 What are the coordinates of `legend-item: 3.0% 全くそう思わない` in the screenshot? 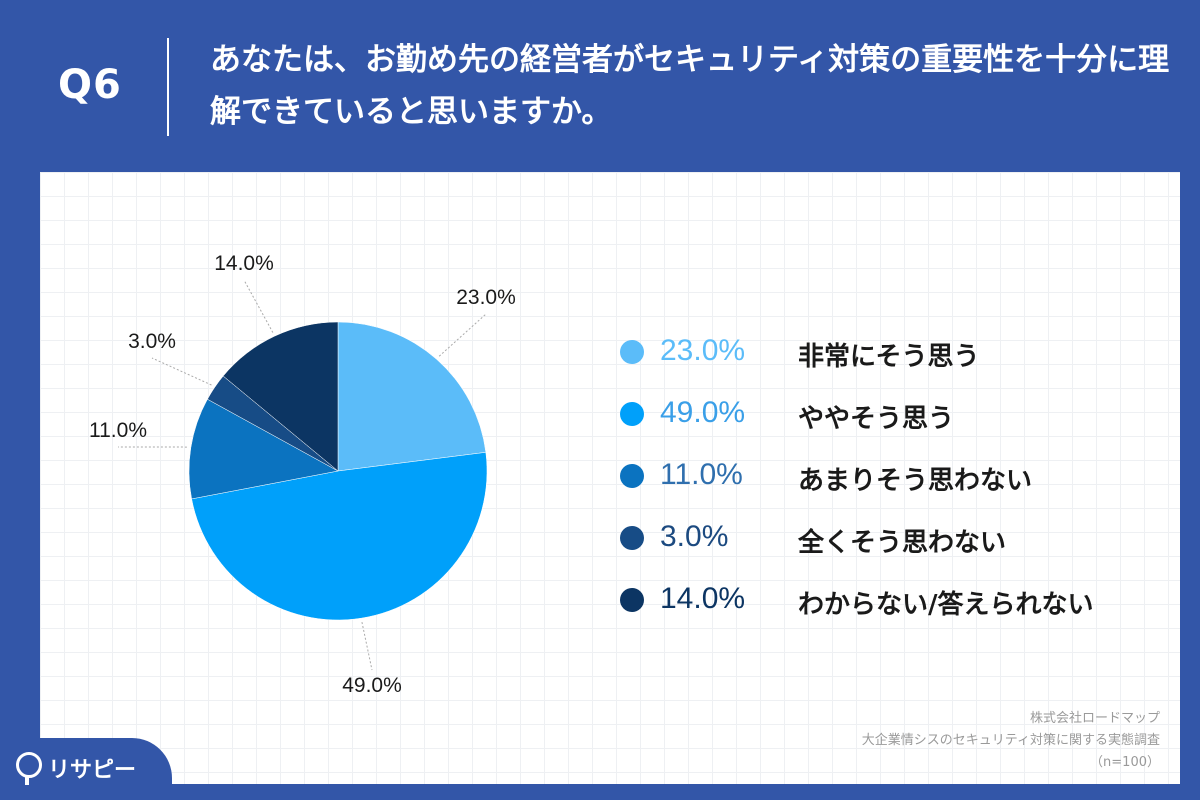 It's located at (900, 538).